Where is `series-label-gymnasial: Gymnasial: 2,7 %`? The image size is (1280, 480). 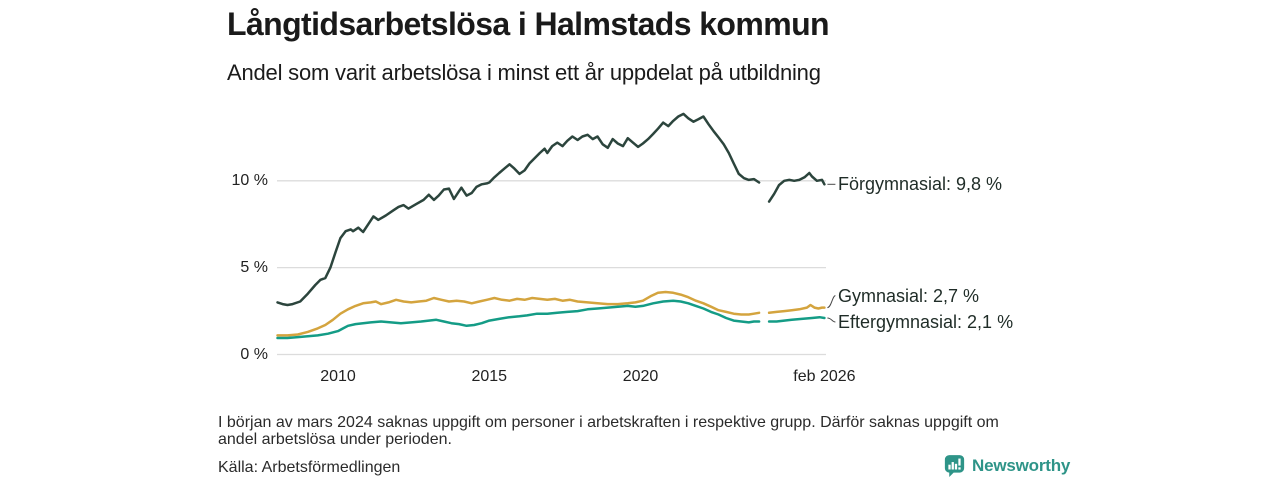 series-label-gymnasial: Gymnasial: 2,7 % is located at coordinates (909, 295).